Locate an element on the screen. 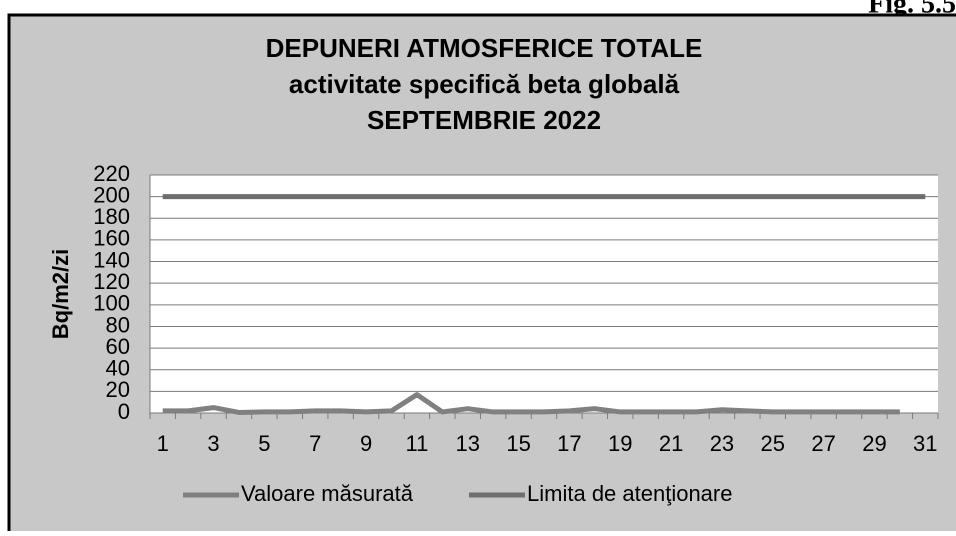  x-tick-label: 9 is located at coordinates (366, 443).